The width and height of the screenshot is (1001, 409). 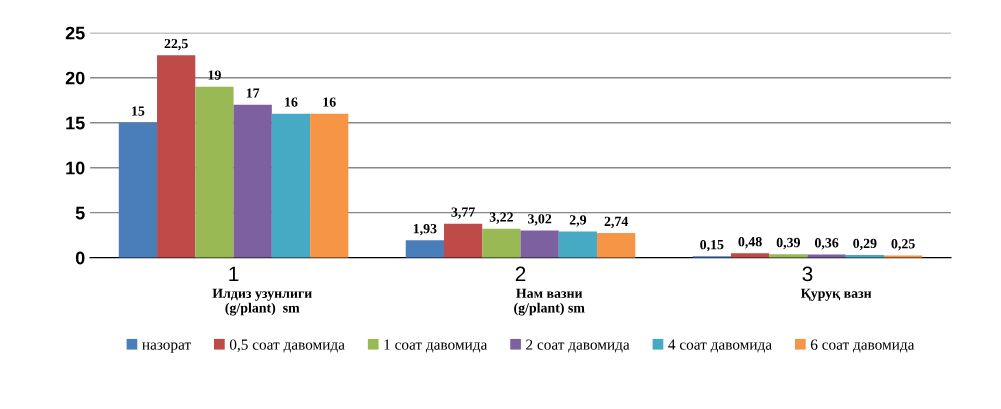 I want to click on y-tick-label: 20, so click(x=75, y=78).